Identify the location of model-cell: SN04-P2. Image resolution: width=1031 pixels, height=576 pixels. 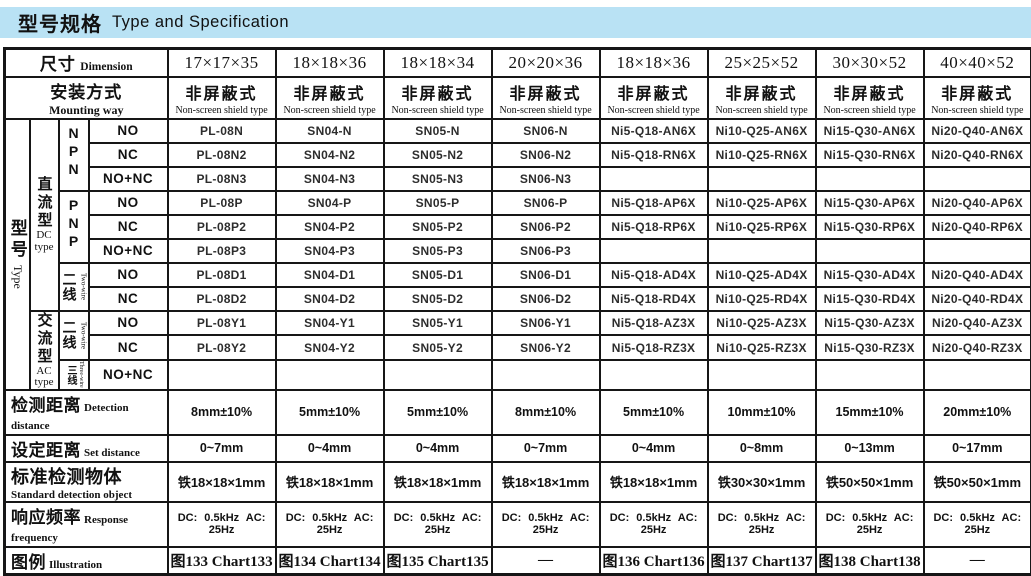
(330, 227).